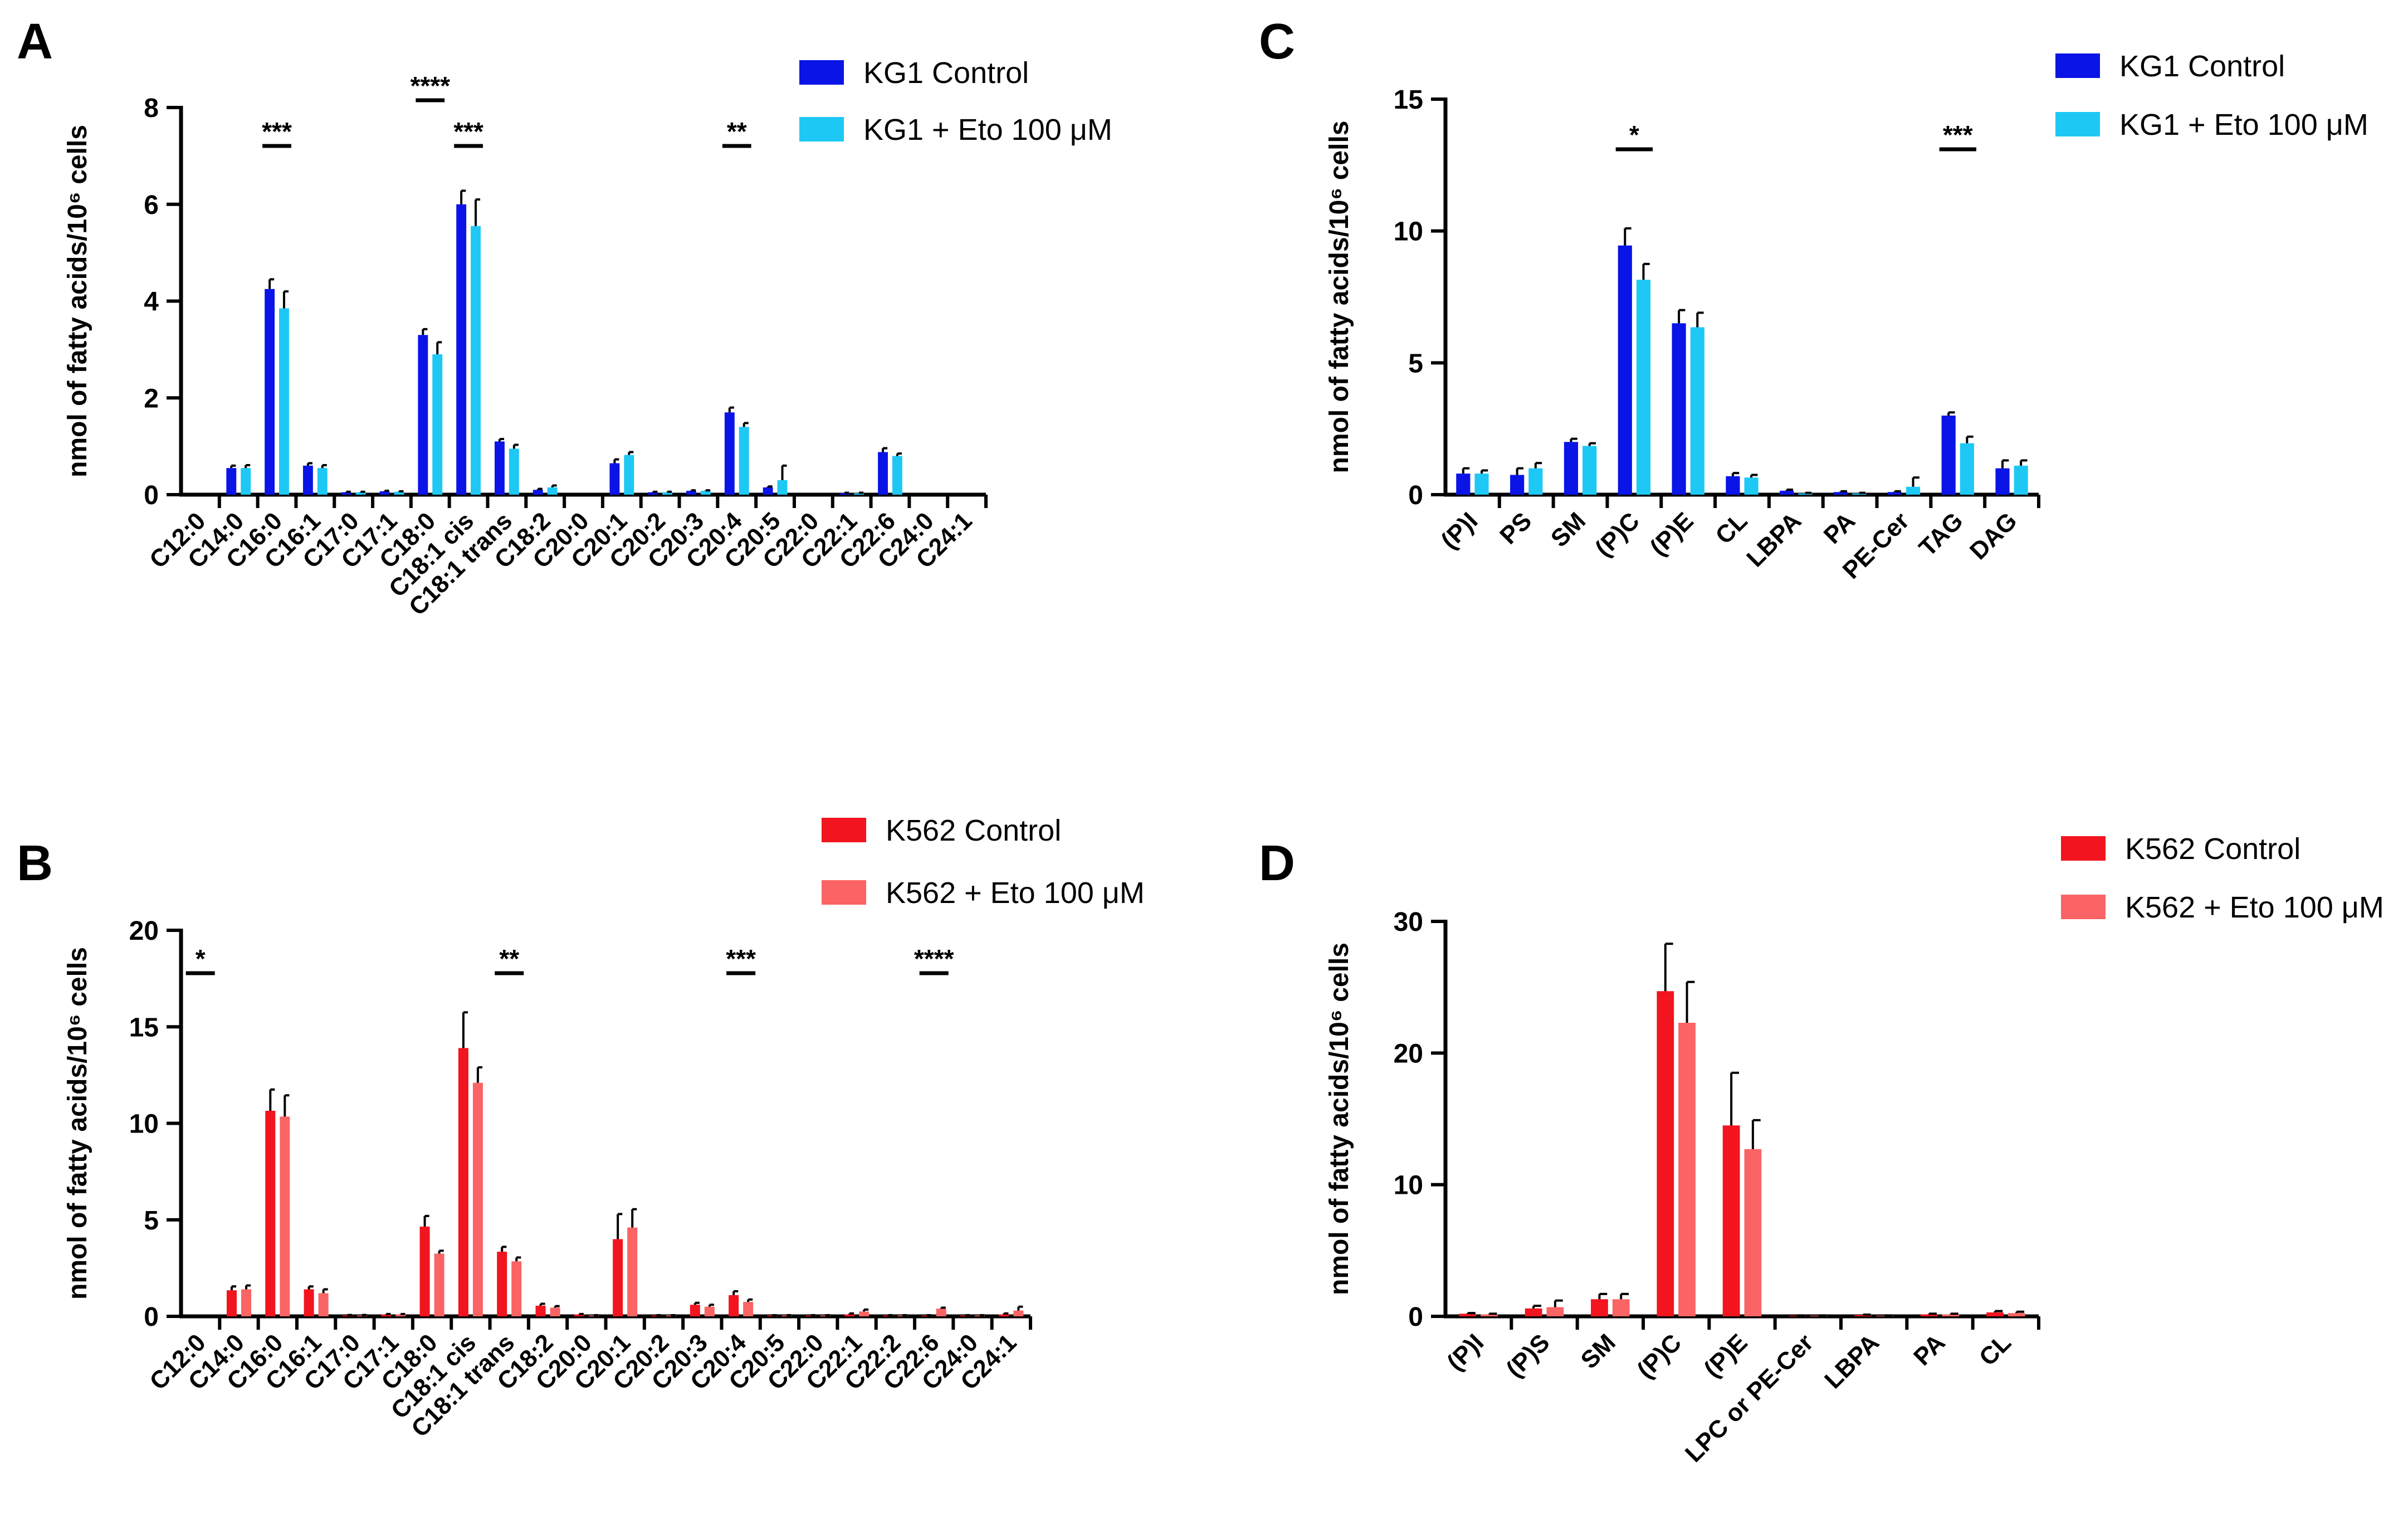 Image resolution: width=2408 pixels, height=1518 pixels. I want to click on x-tick-label: LBPA, so click(1773, 539).